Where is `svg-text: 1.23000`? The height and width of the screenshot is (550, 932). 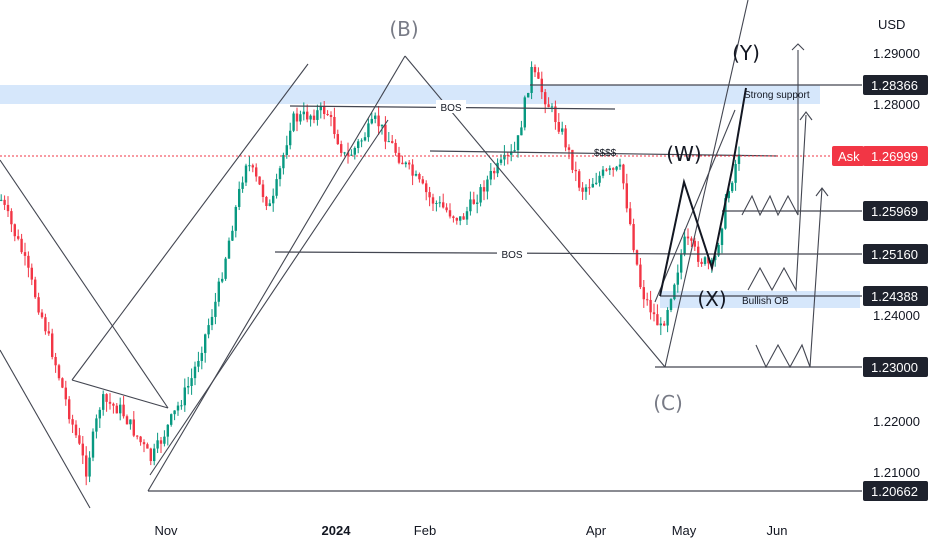 svg-text: 1.23000 is located at coordinates (894, 367).